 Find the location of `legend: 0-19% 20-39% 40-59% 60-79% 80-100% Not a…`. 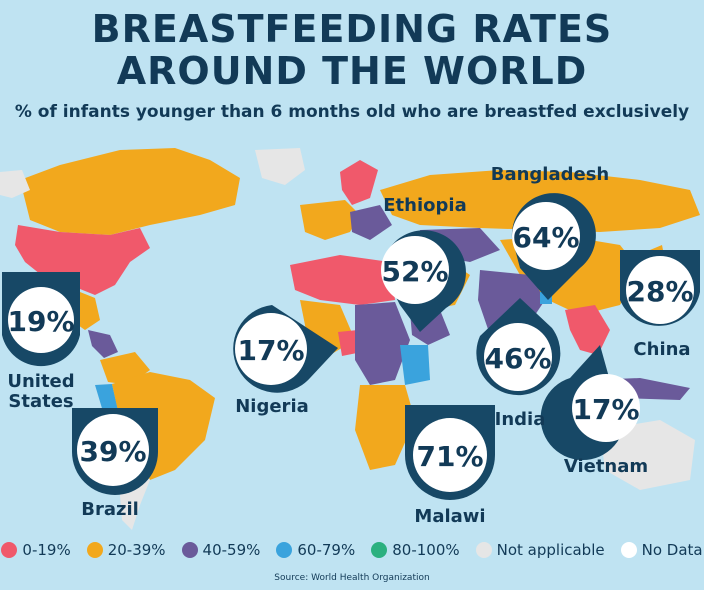

legend: 0-19% 20-39% 40-59% 60-79% 80-100% Not a… is located at coordinates (352, 550).